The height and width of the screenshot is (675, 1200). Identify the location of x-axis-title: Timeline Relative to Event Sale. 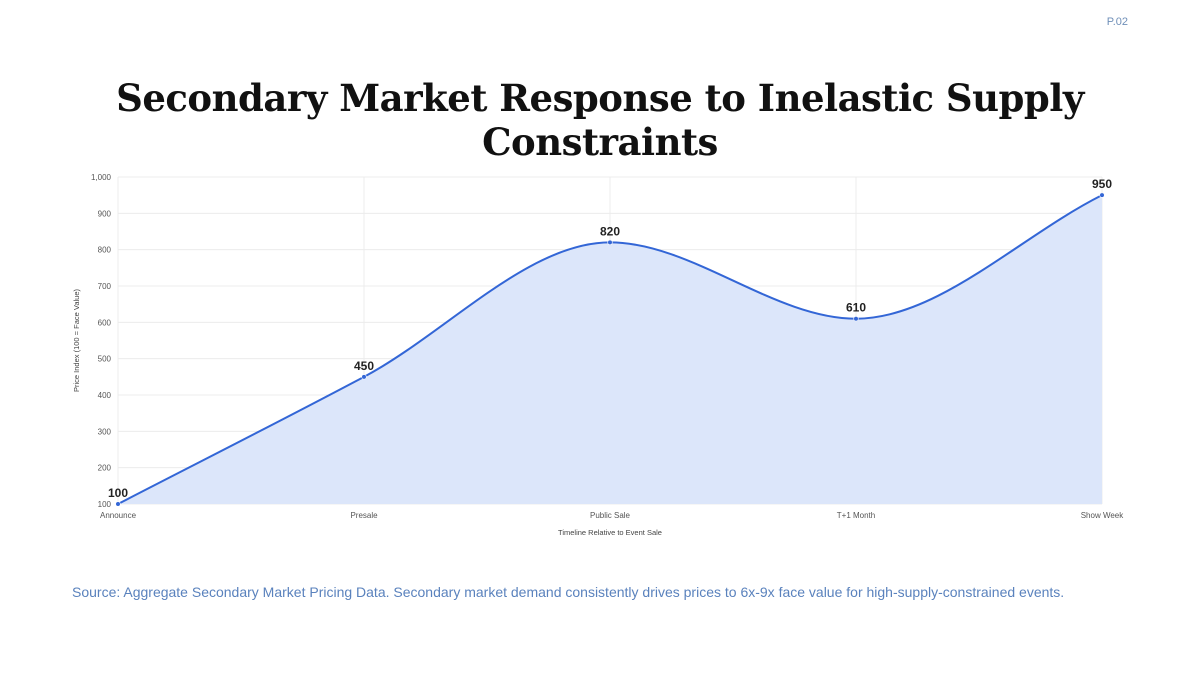
(610, 532).